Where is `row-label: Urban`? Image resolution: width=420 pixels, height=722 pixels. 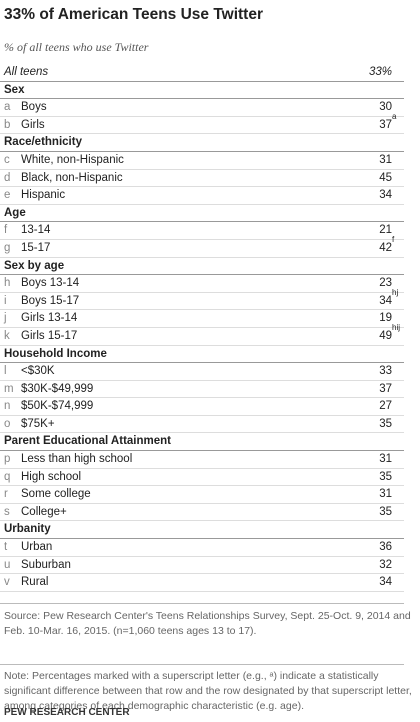 row-label: Urban is located at coordinates (37, 547).